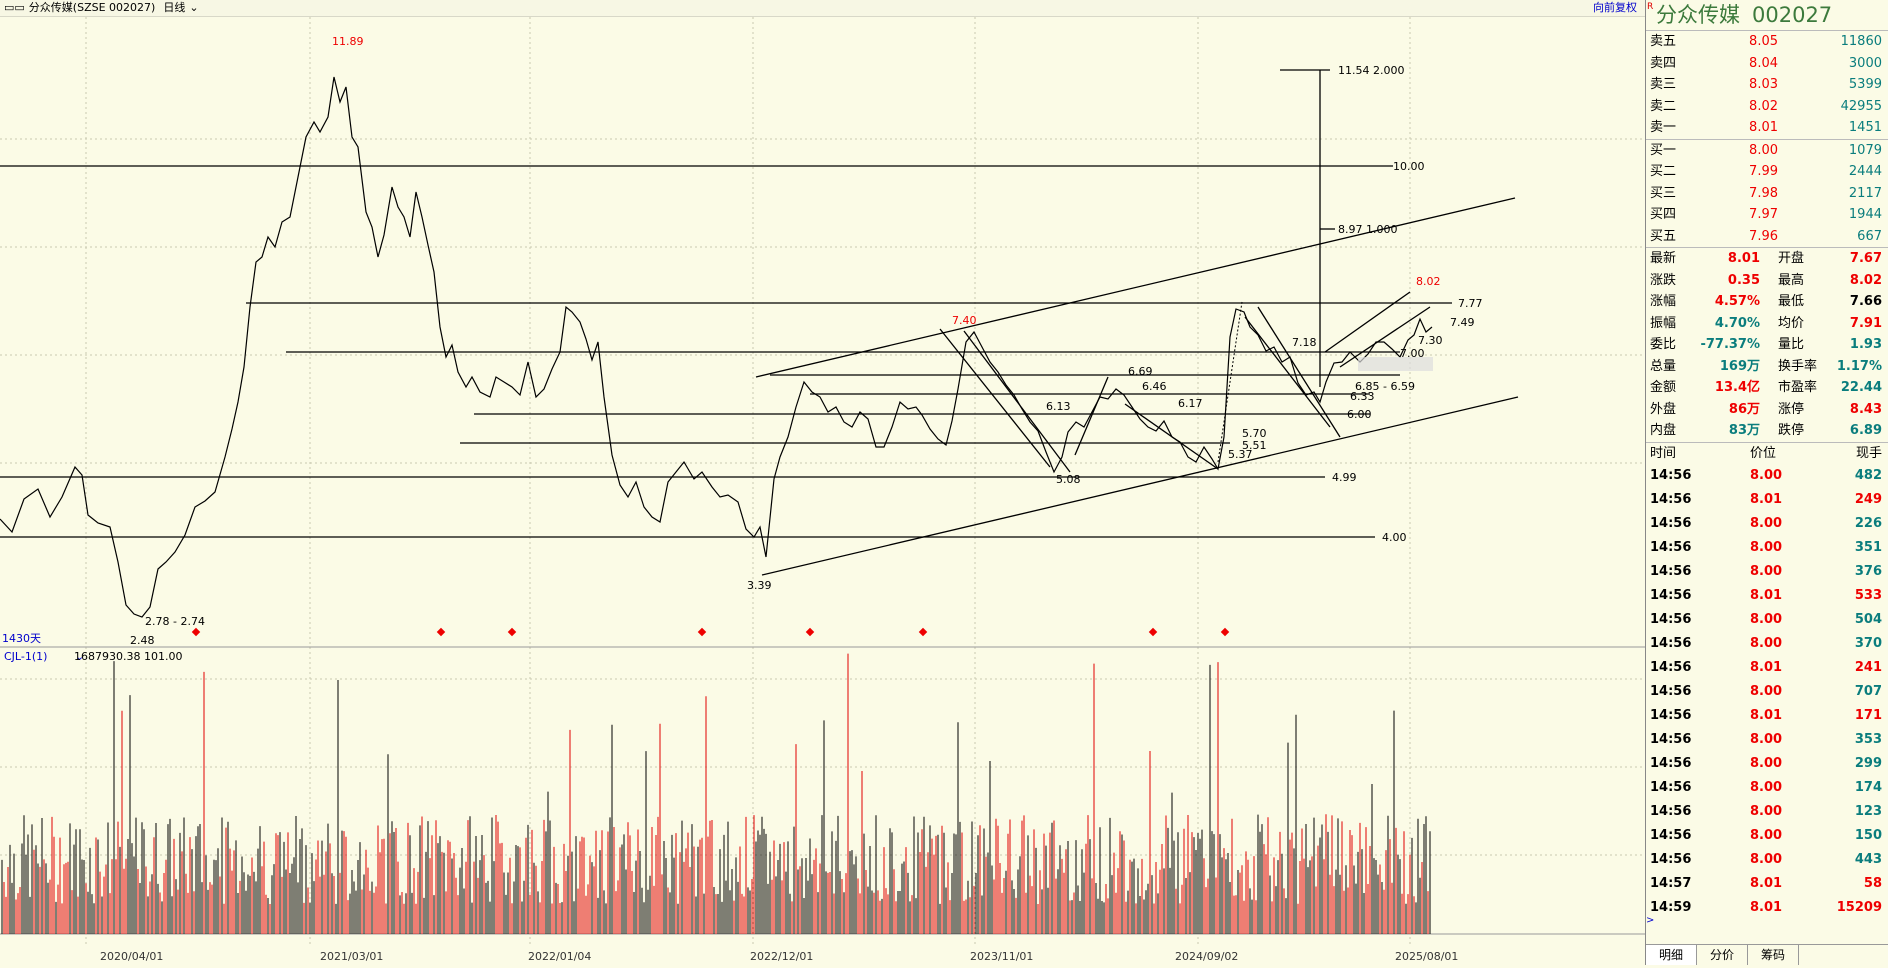 The image size is (1888, 968). What do you see at coordinates (1154, 386) in the screenshot?
I see `level-646: 6.46` at bounding box center [1154, 386].